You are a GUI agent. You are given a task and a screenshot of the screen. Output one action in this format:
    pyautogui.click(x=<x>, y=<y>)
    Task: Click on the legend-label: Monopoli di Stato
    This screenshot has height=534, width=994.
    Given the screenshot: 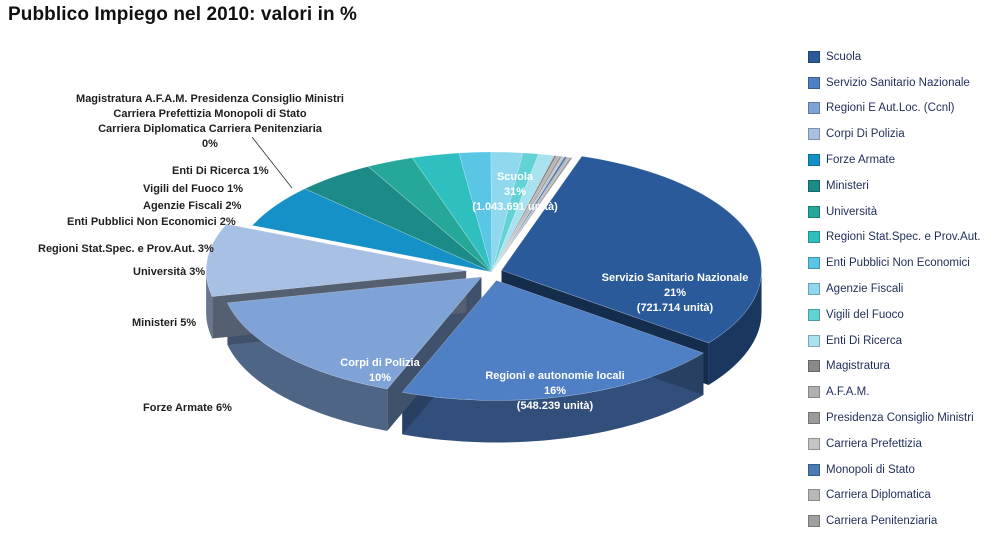 What is the action you would take?
    pyautogui.click(x=870, y=469)
    